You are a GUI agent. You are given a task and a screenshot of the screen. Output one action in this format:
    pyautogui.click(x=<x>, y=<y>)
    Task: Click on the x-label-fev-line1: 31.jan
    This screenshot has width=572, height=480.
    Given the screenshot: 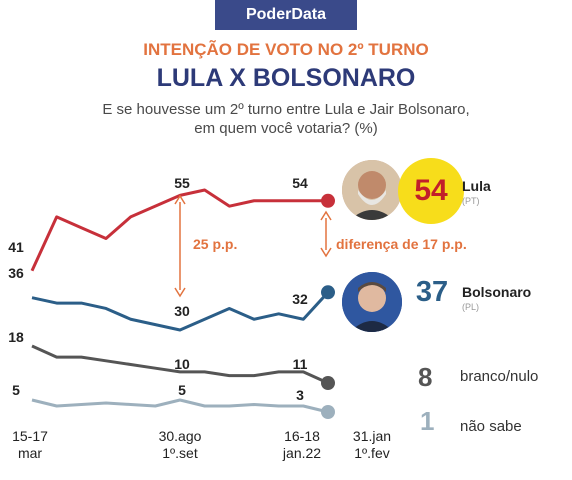 What is the action you would take?
    pyautogui.click(x=372, y=436)
    